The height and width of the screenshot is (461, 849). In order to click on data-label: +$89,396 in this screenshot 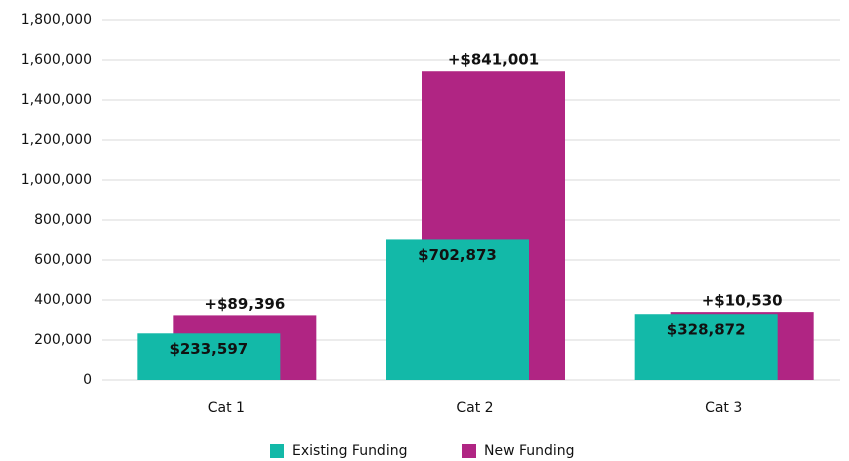, I will do `click(244, 304)`.